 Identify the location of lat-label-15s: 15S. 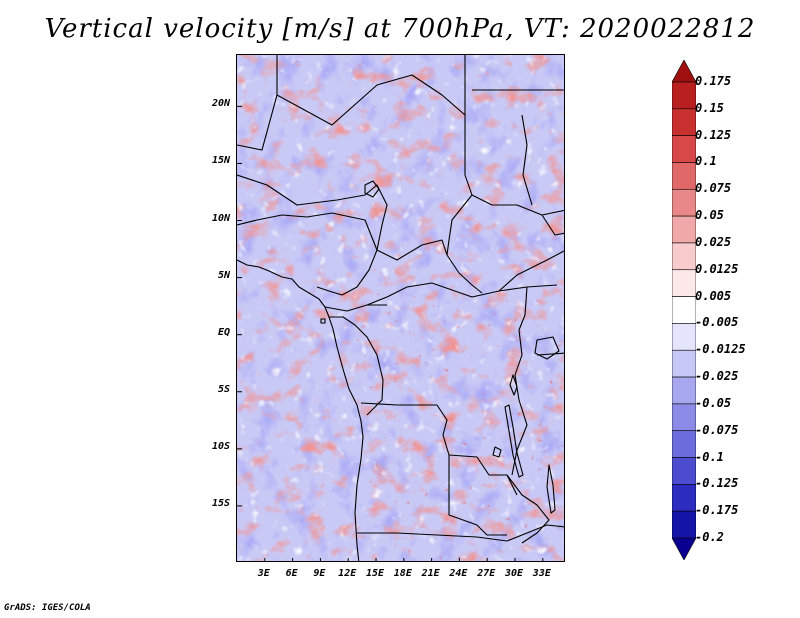
(220, 503).